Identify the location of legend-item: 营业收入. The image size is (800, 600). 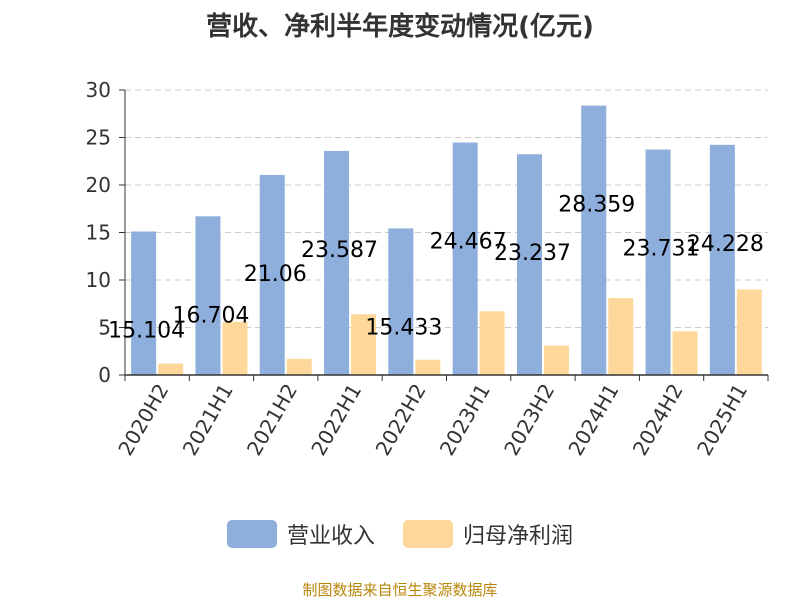
(300, 534).